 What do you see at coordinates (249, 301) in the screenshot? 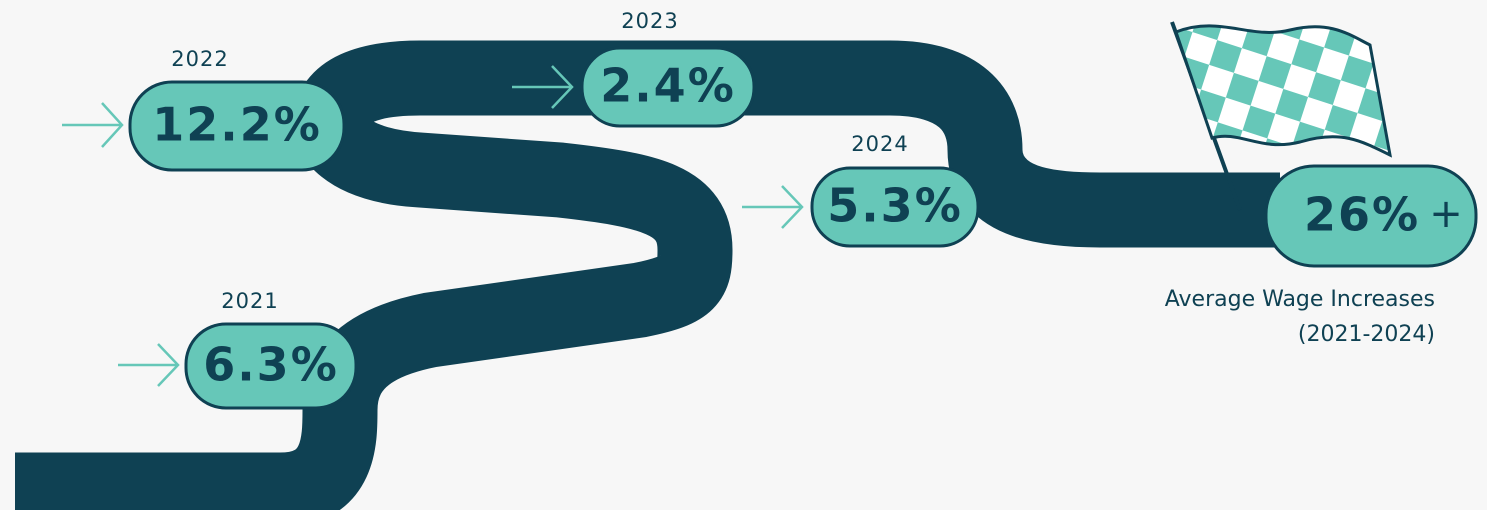
I see `year-label: 2021` at bounding box center [249, 301].